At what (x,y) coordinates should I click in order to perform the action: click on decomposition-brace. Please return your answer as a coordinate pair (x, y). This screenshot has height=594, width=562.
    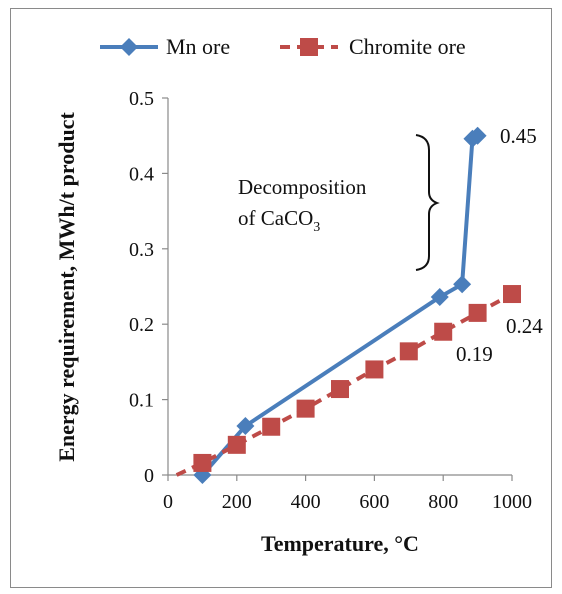
    Looking at the image, I should click on (427, 202).